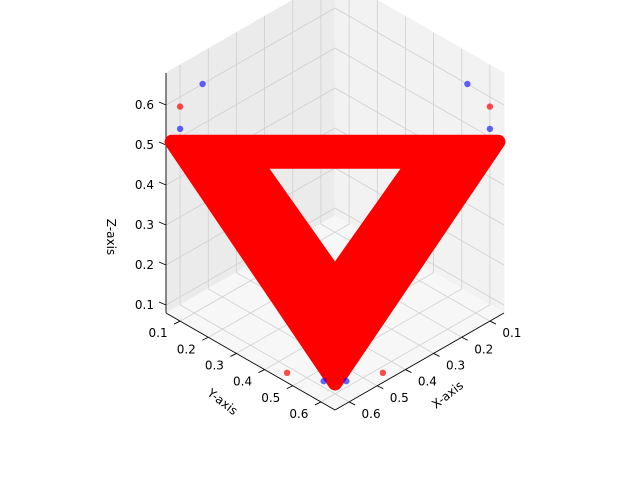 The width and height of the screenshot is (640, 480). I want to click on x-tick-label: 0.1, so click(511, 333).